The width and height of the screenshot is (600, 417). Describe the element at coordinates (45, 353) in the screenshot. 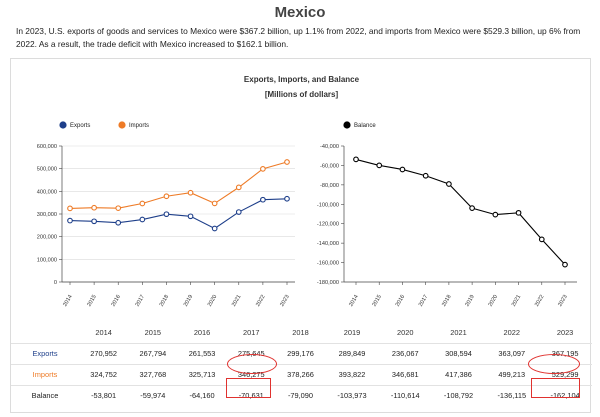

I see `table-row-label: Exports` at that location.